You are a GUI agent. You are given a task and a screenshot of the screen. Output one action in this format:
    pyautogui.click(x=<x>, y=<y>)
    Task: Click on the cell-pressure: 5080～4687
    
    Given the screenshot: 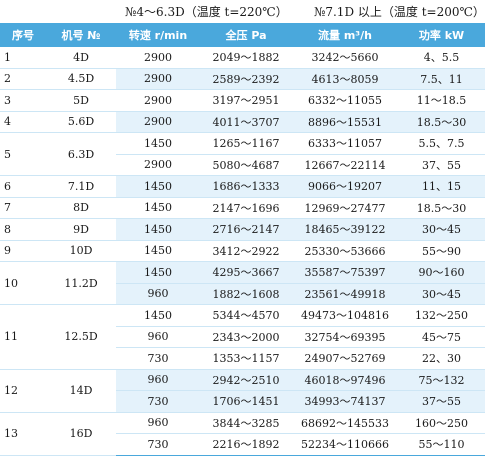 What is the action you would take?
    pyautogui.click(x=246, y=165)
    